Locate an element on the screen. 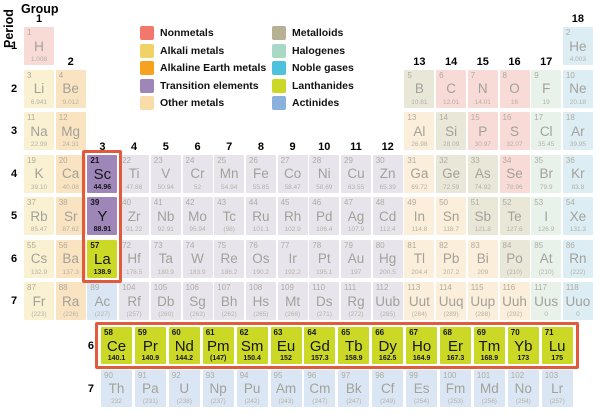 The height and width of the screenshot is (414, 600). atomic-mass: (260) is located at coordinates (166, 314).